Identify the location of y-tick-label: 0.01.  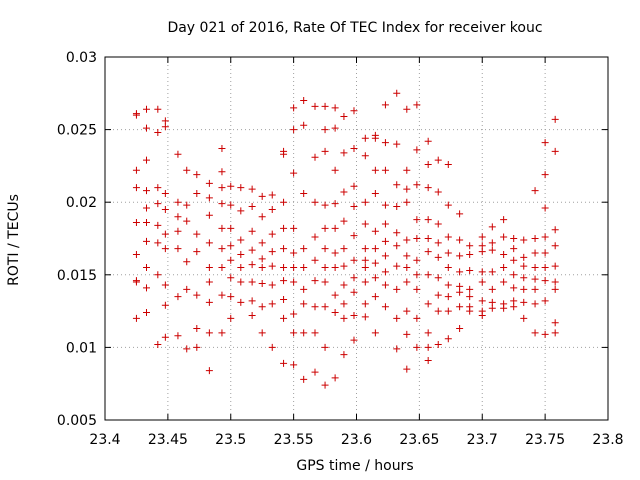
(81, 348).